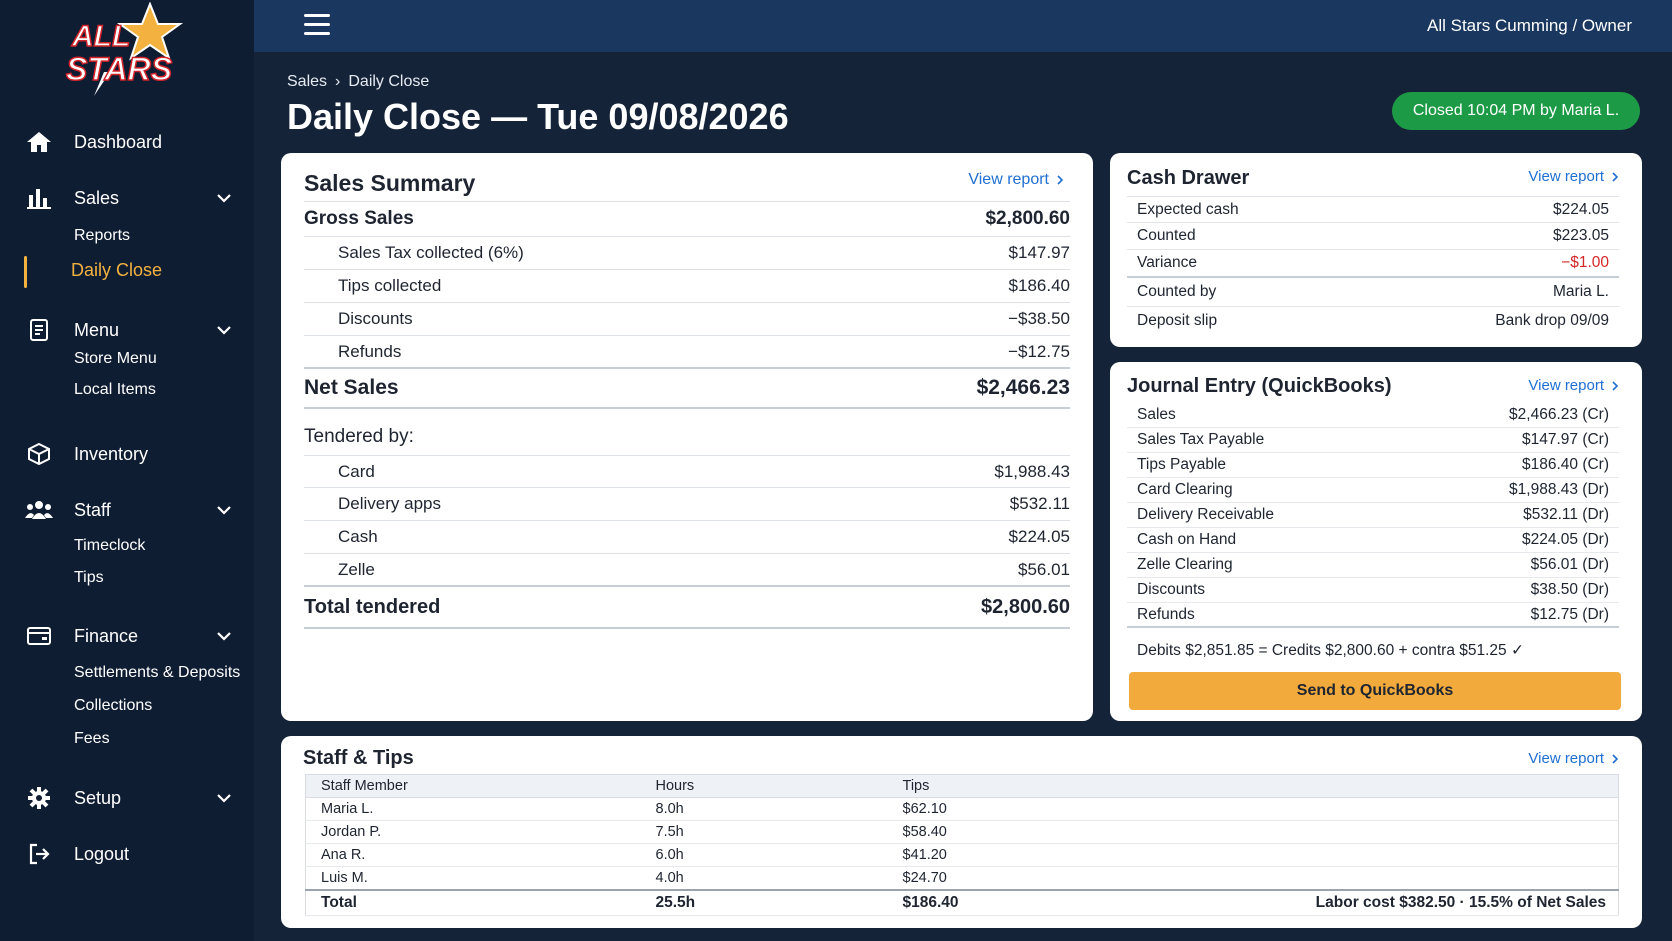 Image resolution: width=1672 pixels, height=941 pixels. Describe the element at coordinates (389, 503) in the screenshot. I see `row-label: Delivery apps` at that location.